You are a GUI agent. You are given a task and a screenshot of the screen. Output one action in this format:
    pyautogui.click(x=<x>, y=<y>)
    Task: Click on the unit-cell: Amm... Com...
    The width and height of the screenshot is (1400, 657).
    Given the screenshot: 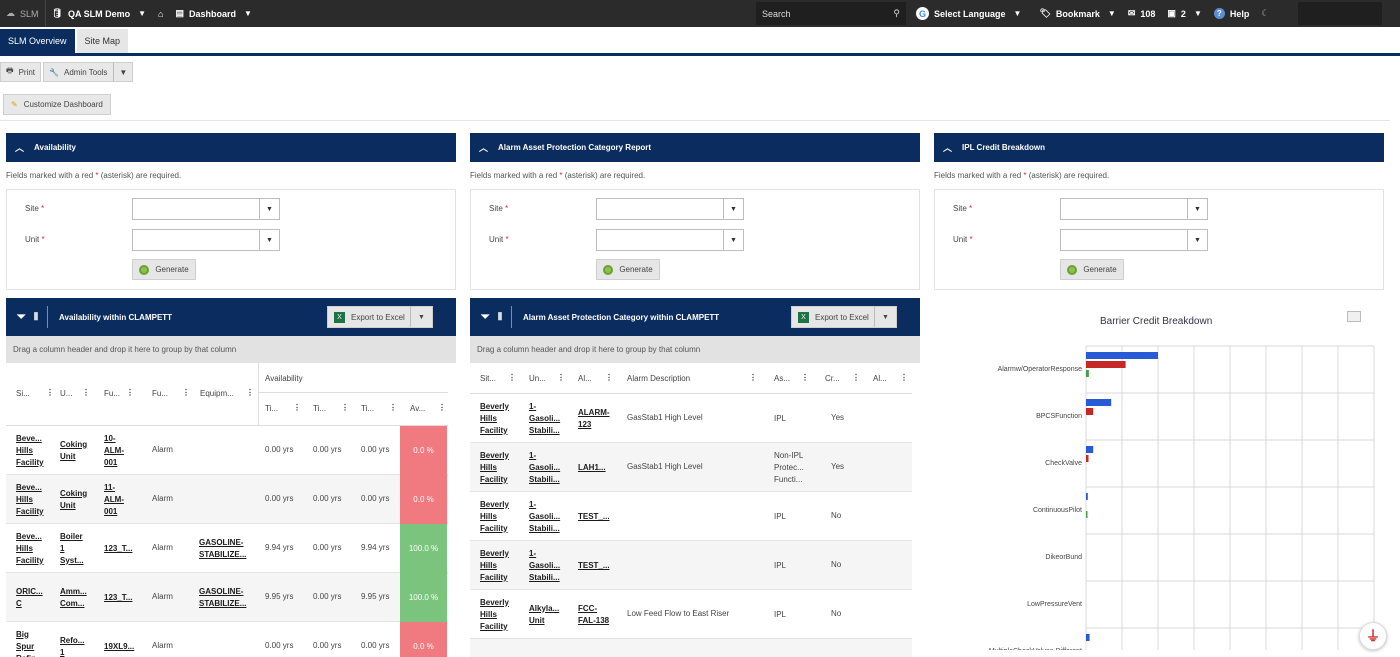 What is the action you would take?
    pyautogui.click(x=73, y=597)
    